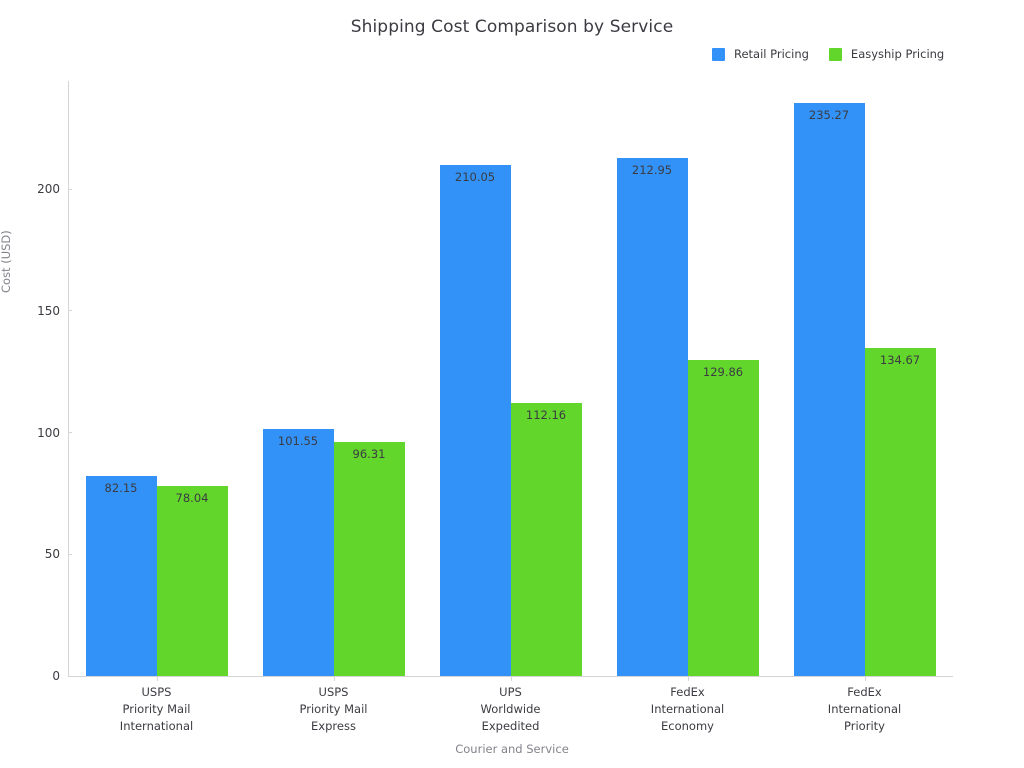 Image resolution: width=1024 pixels, height=768 pixels. Describe the element at coordinates (68, 379) in the screenshot. I see `y-axis-spine` at that location.